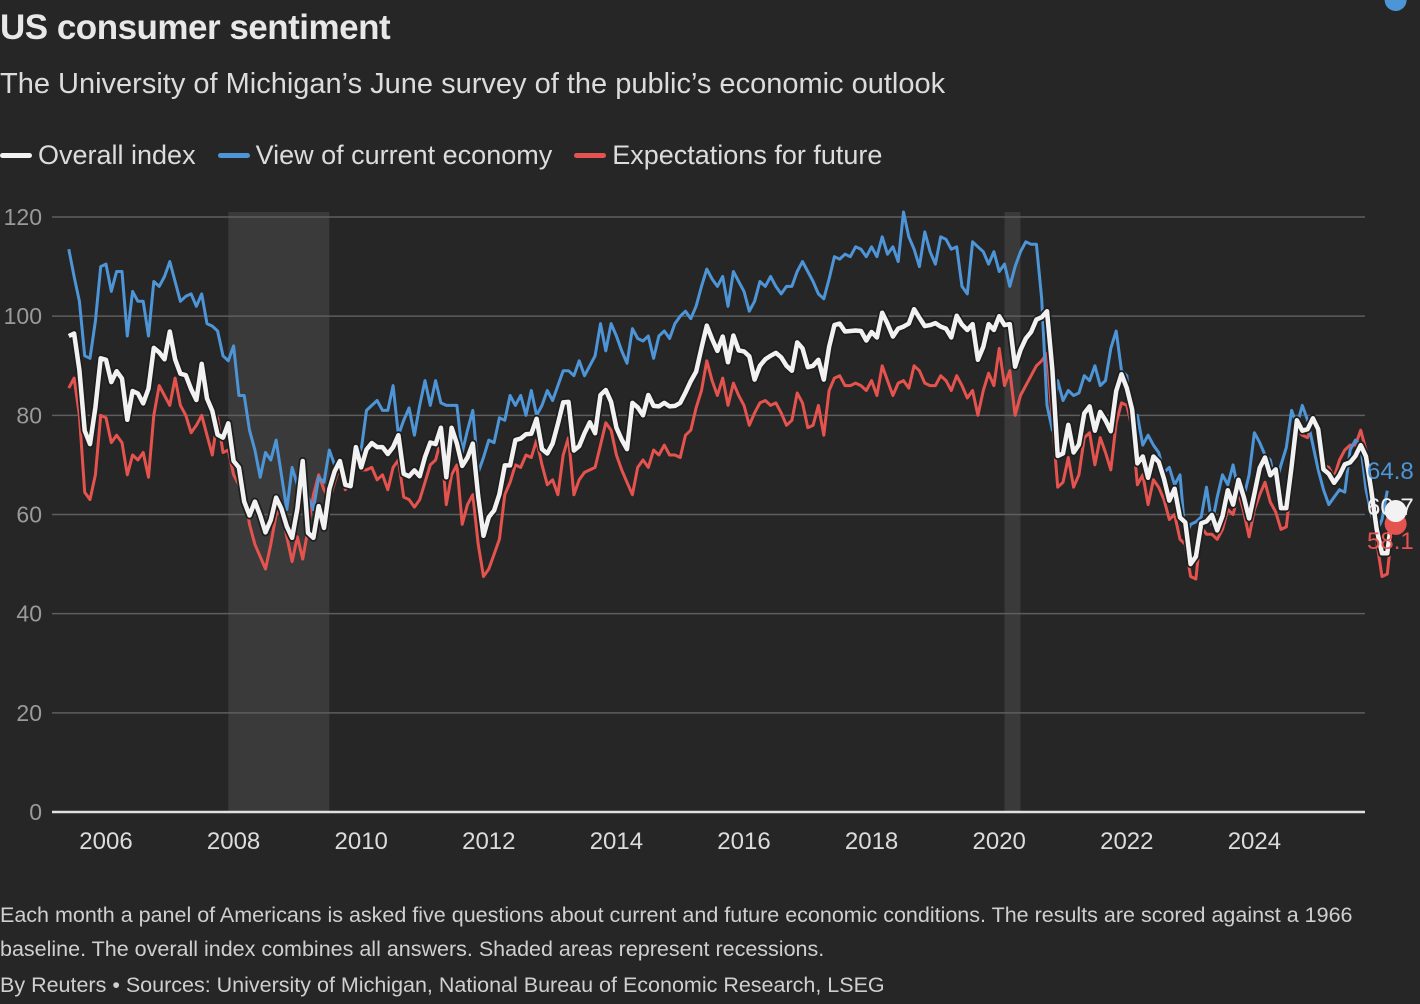 Image resolution: width=1420 pixels, height=1004 pixels. I want to click on legend-label-current: View of current economy, so click(404, 155).